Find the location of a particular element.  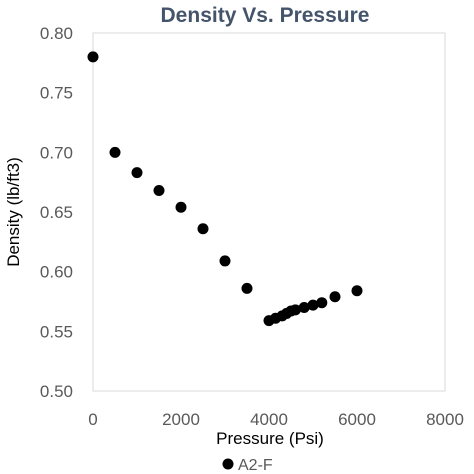

y-axis-ticks: 0.50 0.55 0.60 0.65 0.70 0.75 0.80 is located at coordinates (56, 212).